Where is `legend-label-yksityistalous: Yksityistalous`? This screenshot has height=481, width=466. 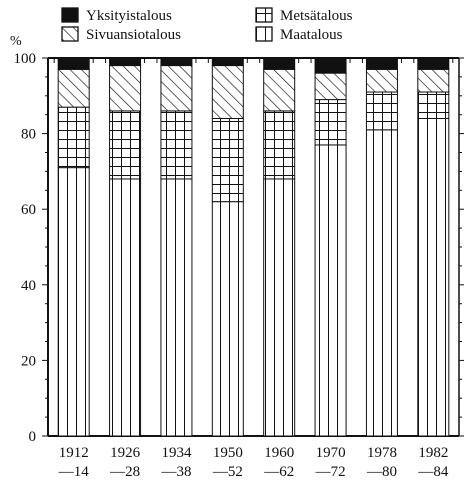
legend-label-yksityistalous: Yksityistalous is located at coordinates (129, 16).